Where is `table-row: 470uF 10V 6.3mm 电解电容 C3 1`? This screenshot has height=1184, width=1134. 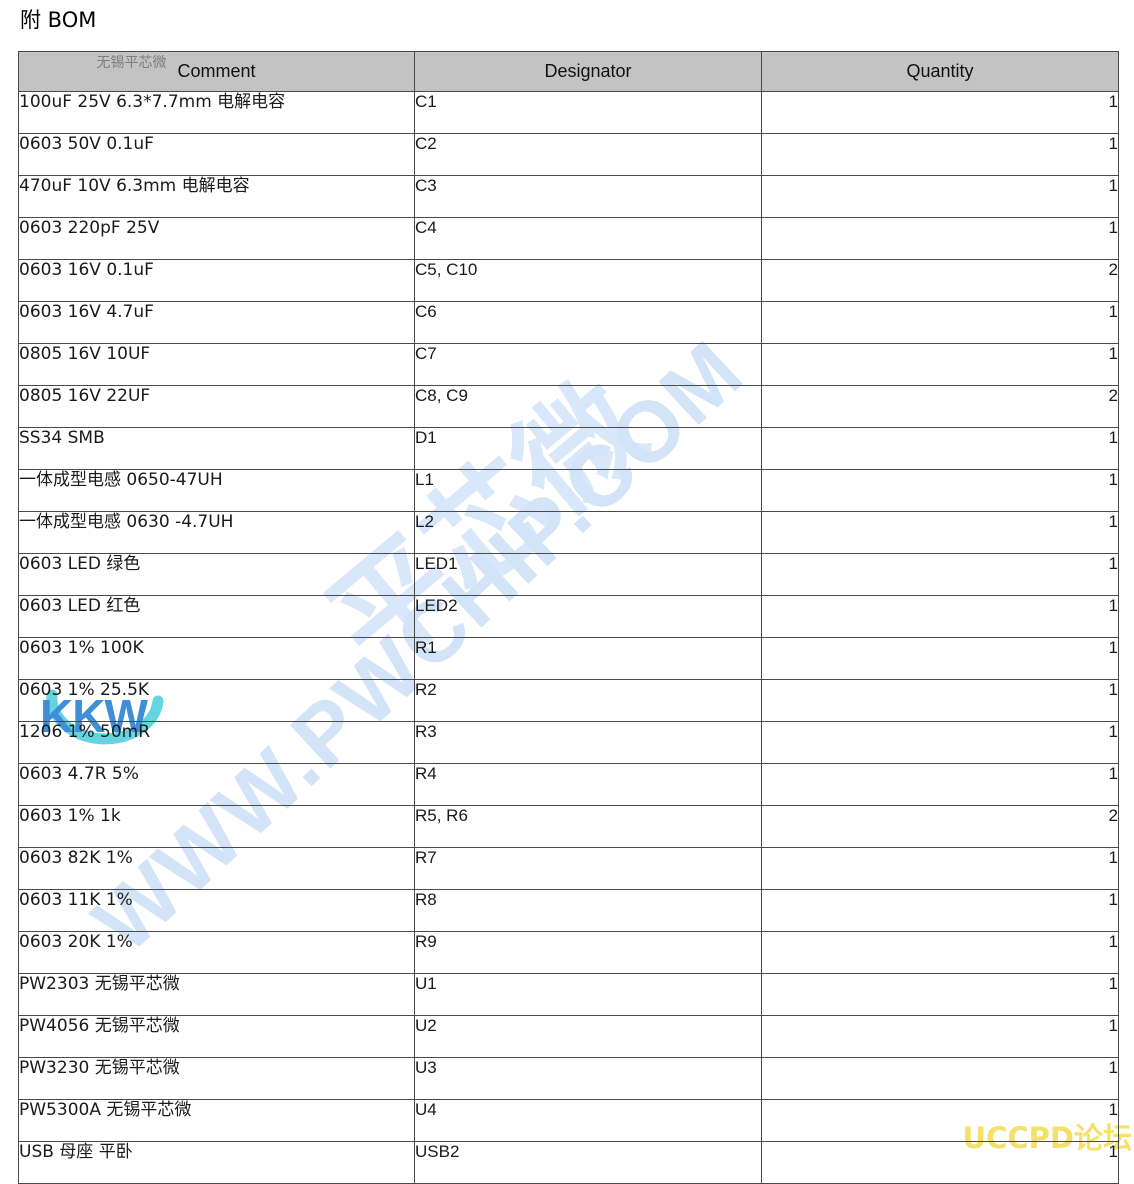 table-row: 470uF 10V 6.3mm 电解电容 C3 1 is located at coordinates (568, 196).